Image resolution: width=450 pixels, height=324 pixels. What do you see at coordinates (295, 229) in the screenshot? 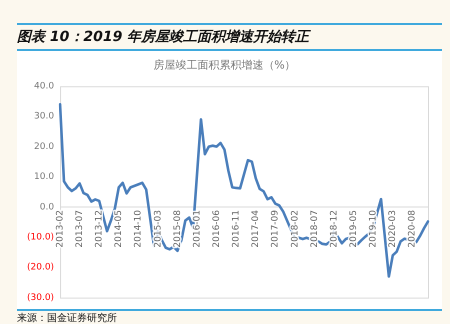
I see `x-tick-label: 2018-02` at bounding box center [295, 229].